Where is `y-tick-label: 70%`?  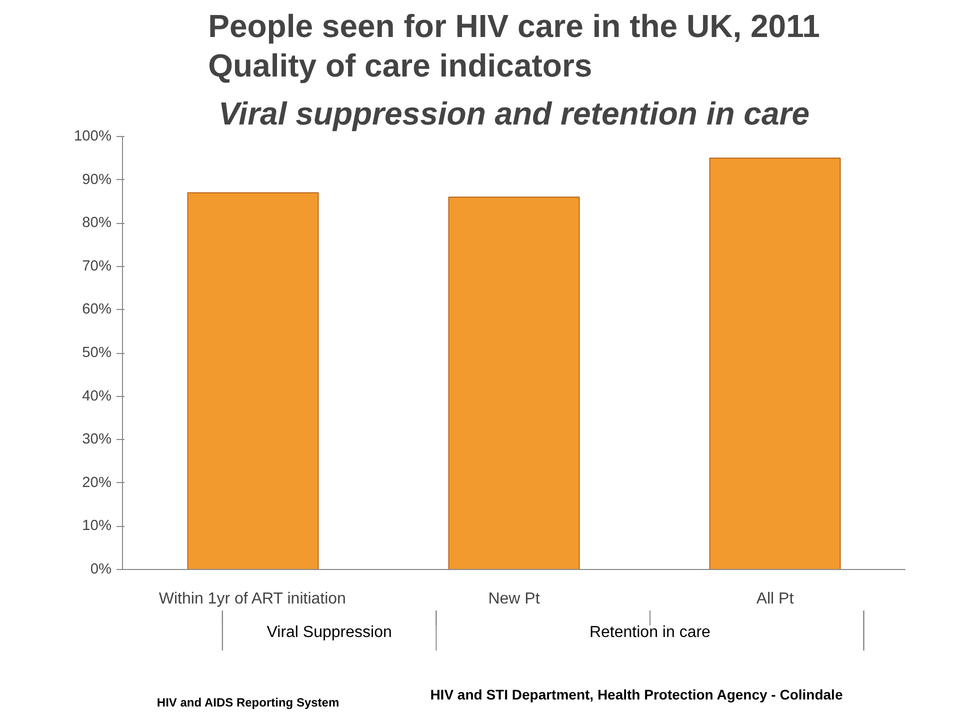 y-tick-label: 70% is located at coordinates (97, 266).